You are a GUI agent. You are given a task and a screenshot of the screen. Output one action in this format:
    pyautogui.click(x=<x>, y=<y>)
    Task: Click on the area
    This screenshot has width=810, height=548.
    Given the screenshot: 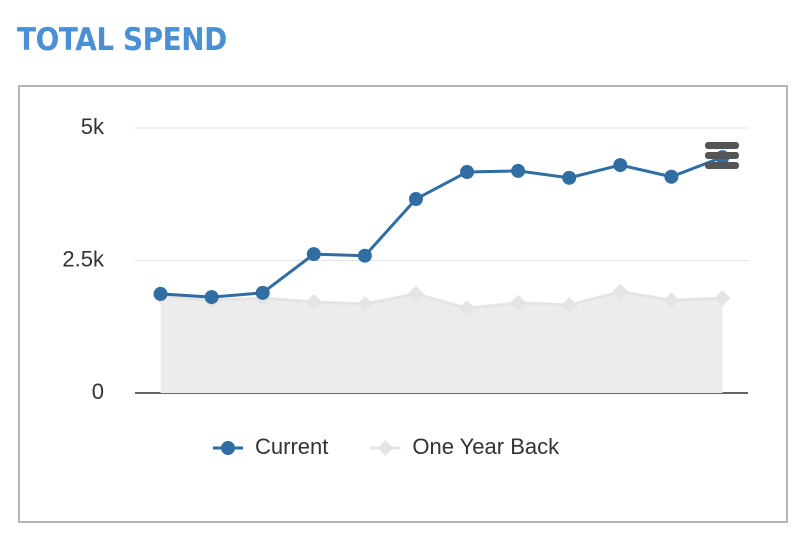 What is the action you would take?
    pyautogui.click(x=441, y=342)
    